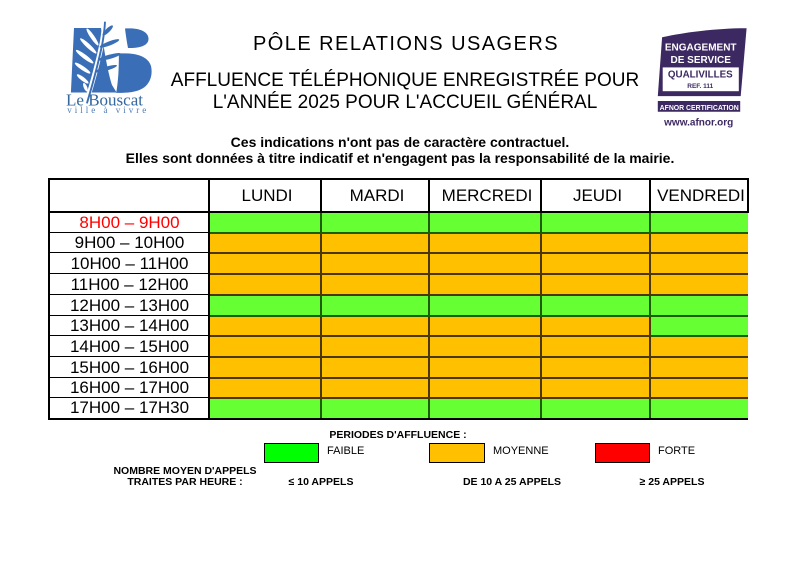  Describe the element at coordinates (701, 47) in the screenshot. I see `svg-text: ENGAGEMENT` at that location.